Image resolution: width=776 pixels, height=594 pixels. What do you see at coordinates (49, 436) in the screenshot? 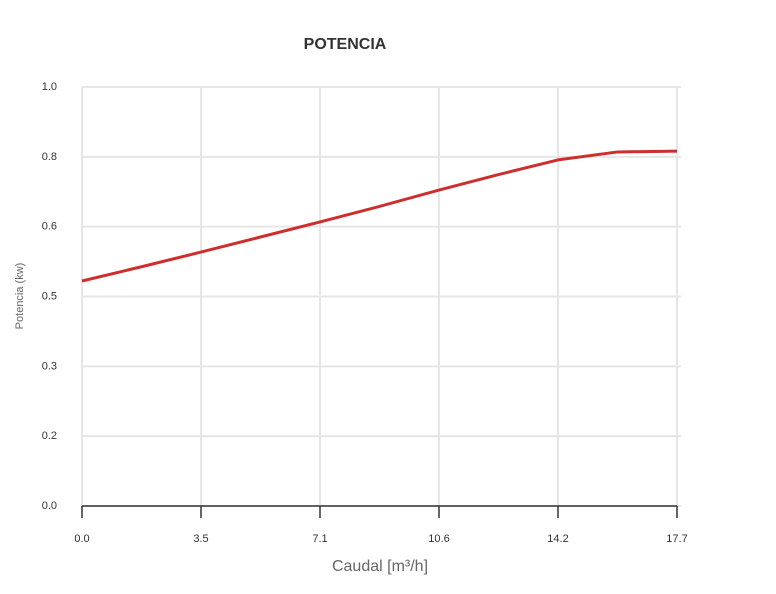
I see `y-tick-label: 0.2` at bounding box center [49, 436].